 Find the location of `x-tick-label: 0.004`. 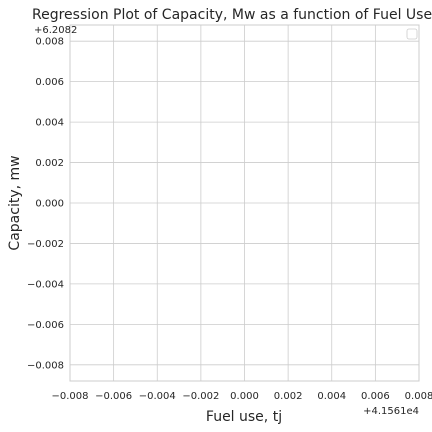

x-tick-label: 0.004 is located at coordinates (331, 396).